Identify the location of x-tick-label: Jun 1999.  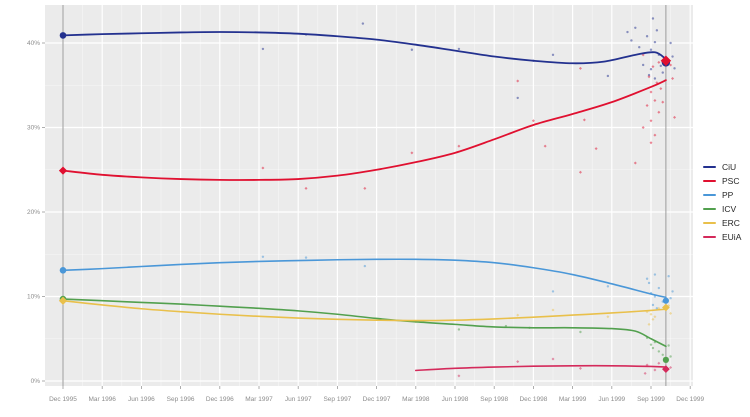
(611, 399).